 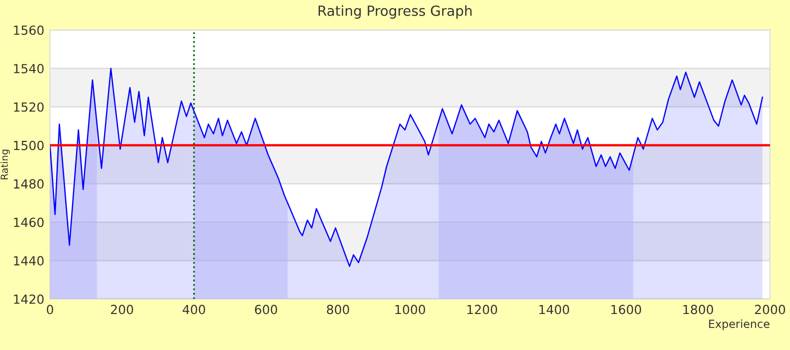 I want to click on chart-title: Rating Progress Graph, so click(x=395, y=12).